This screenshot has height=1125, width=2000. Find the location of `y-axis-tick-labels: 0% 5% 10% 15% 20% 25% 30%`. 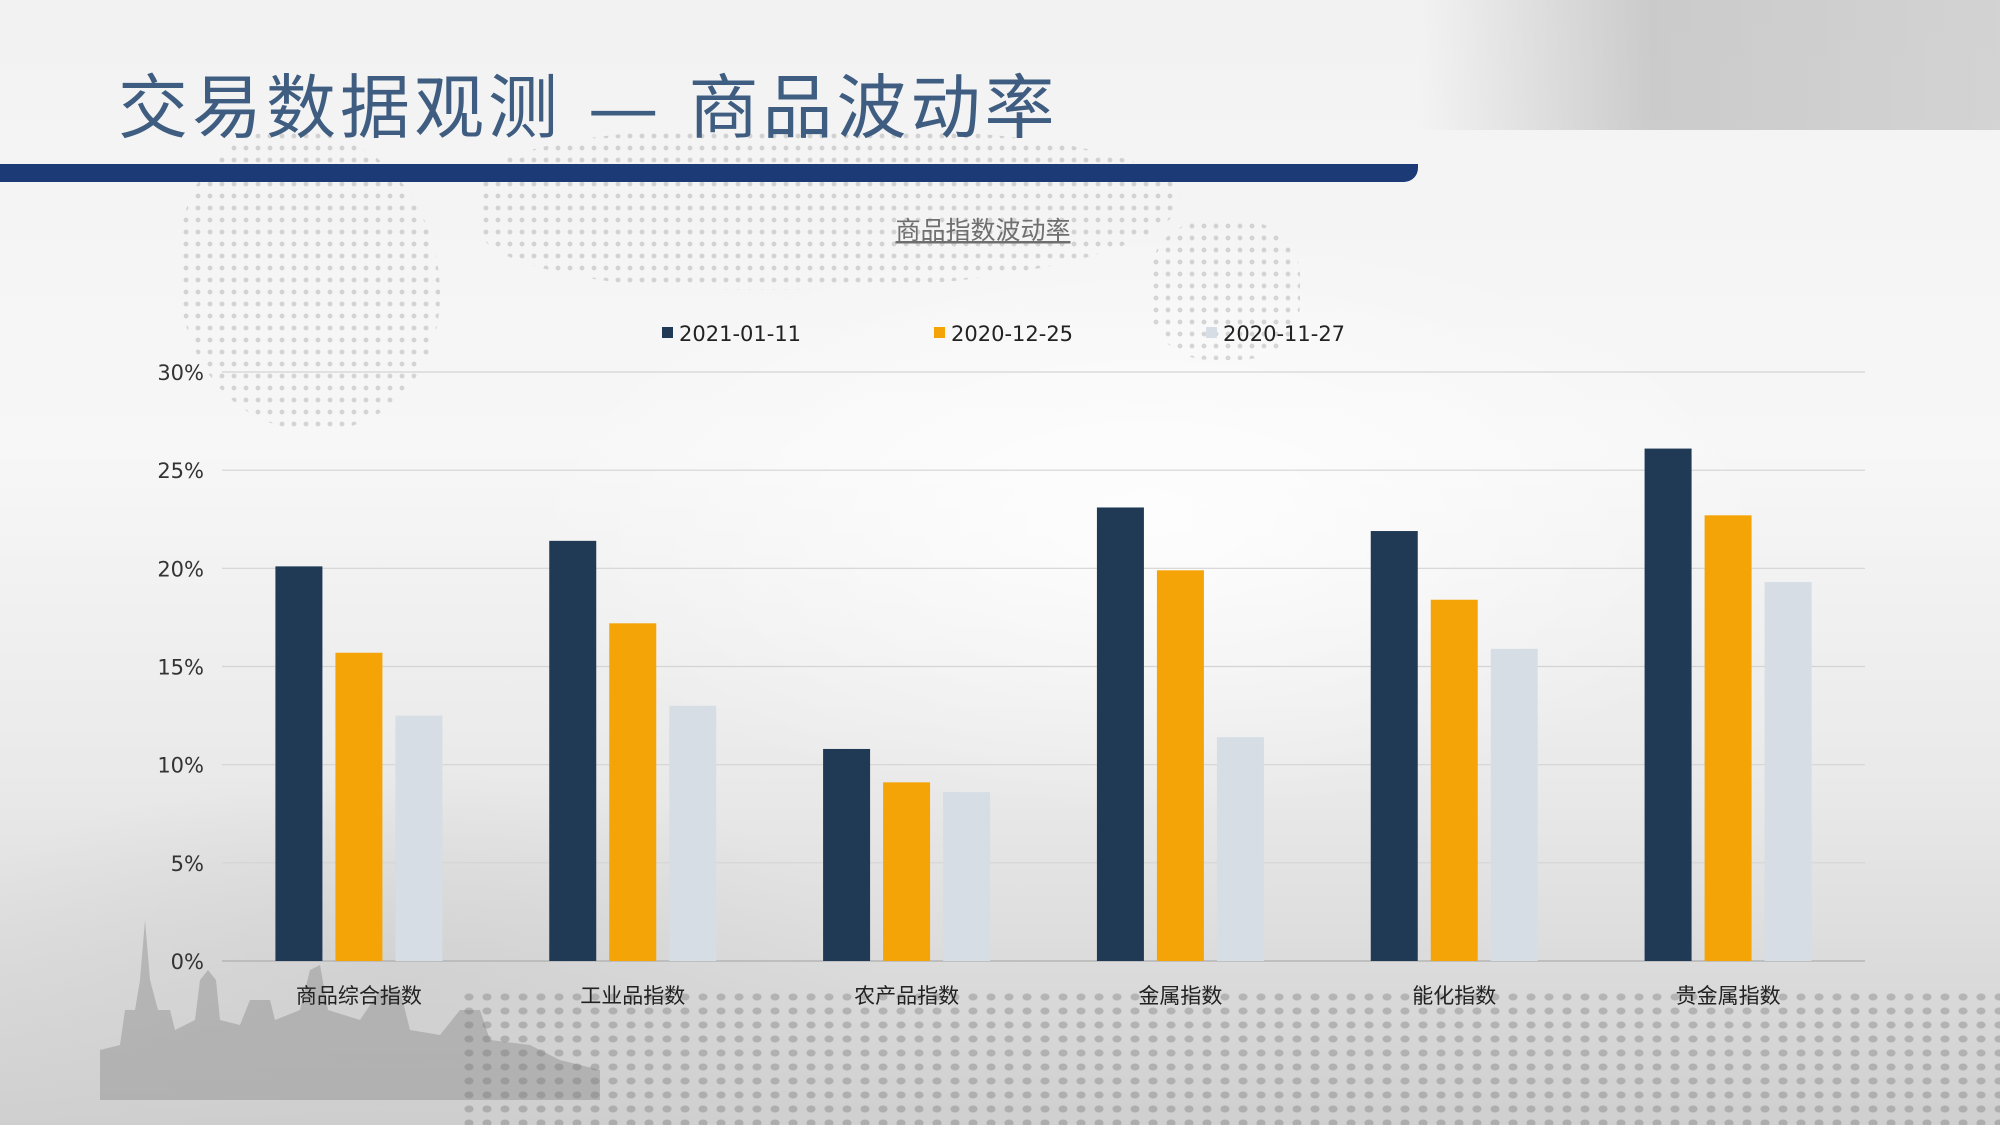

y-axis-tick-labels: 0% 5% 10% 15% 20% 25% 30% is located at coordinates (180, 667).